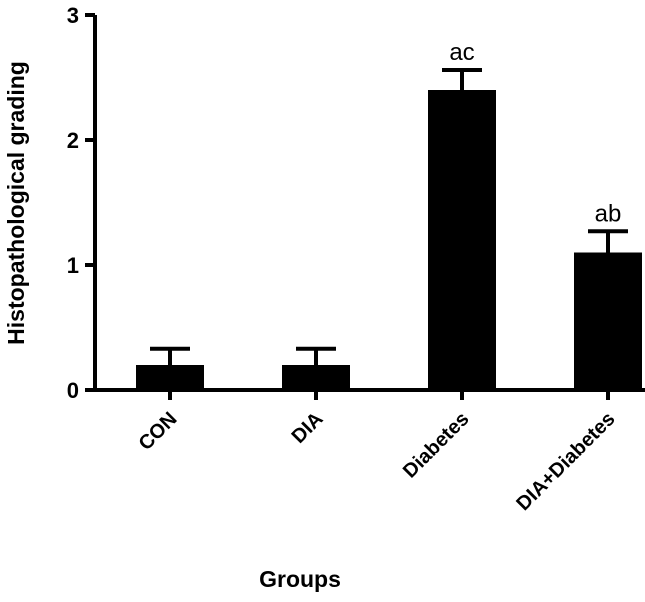 This screenshot has width=645, height=602. Describe the element at coordinates (300, 579) in the screenshot. I see `x-axis-title: Groups` at that location.